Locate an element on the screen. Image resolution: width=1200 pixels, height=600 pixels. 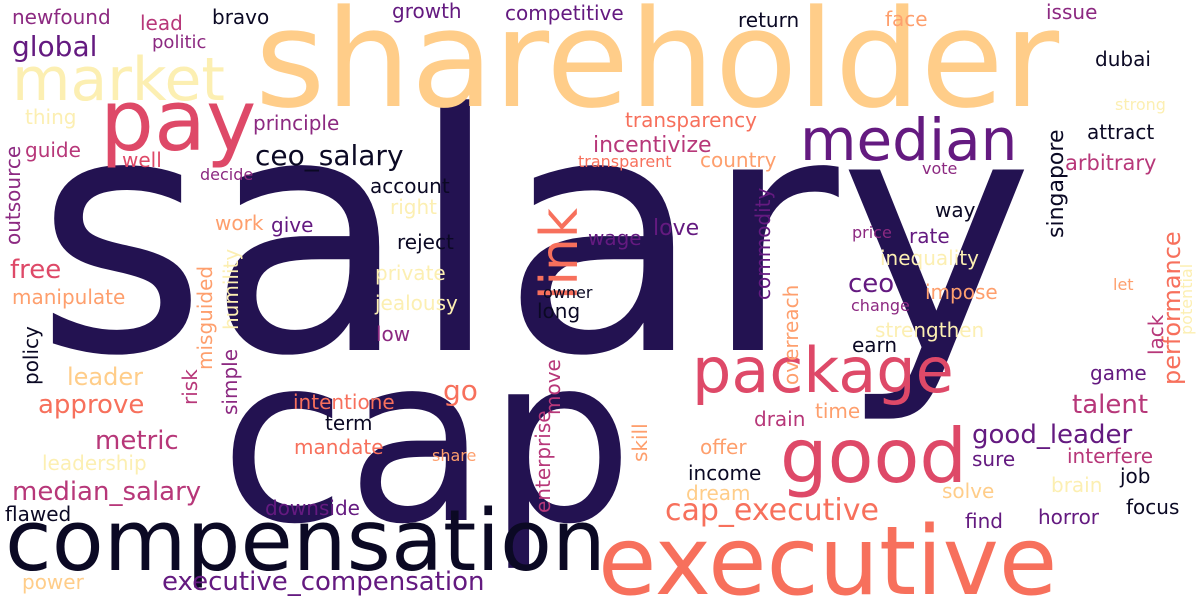
cloud-word-performance: performance is located at coordinates (1172, 308).